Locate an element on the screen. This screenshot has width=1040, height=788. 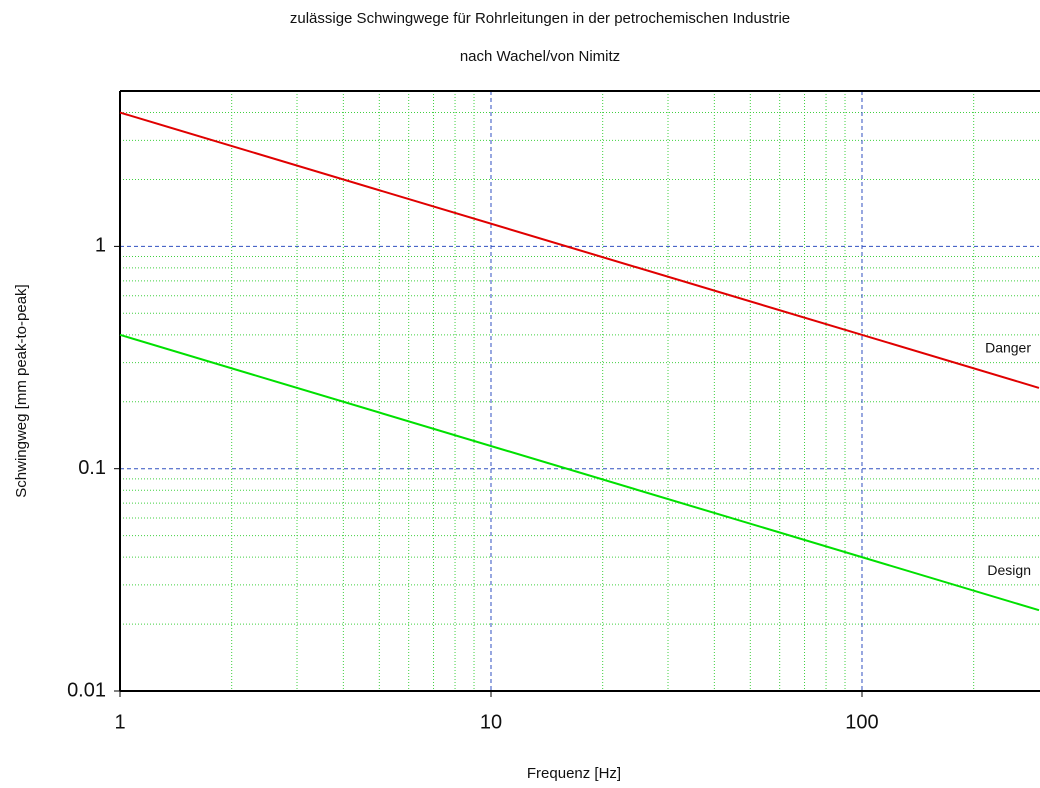
chart-subtitle: nach Wachel/von Nimitz is located at coordinates (540, 56).